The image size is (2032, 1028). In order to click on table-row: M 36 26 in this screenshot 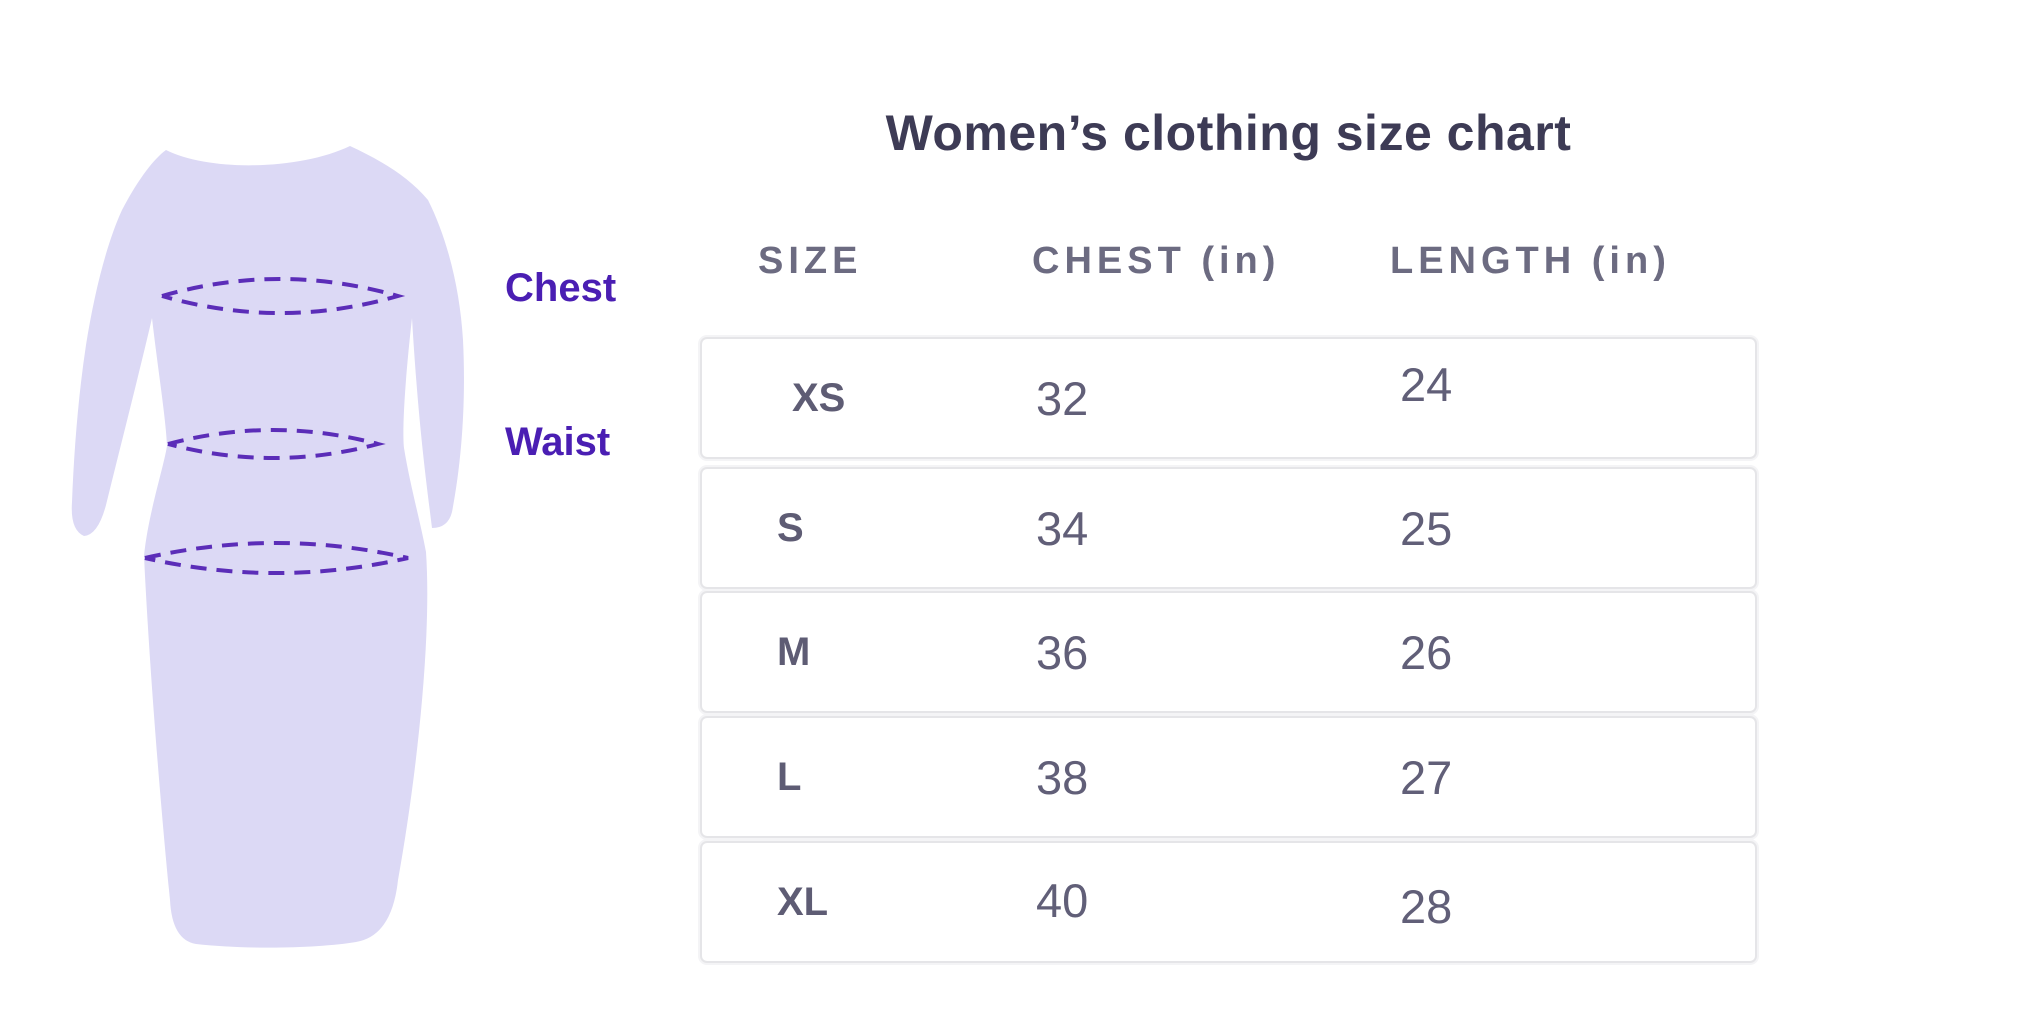, I will do `click(1228, 652)`.